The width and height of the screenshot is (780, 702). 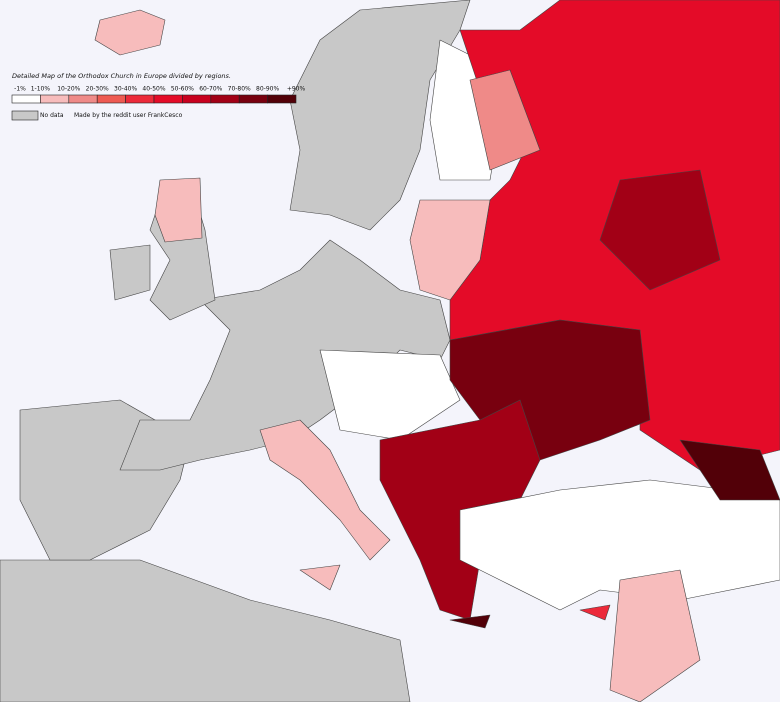 What do you see at coordinates (97, 89) in the screenshot?
I see `legend-label: 20-30%` at bounding box center [97, 89].